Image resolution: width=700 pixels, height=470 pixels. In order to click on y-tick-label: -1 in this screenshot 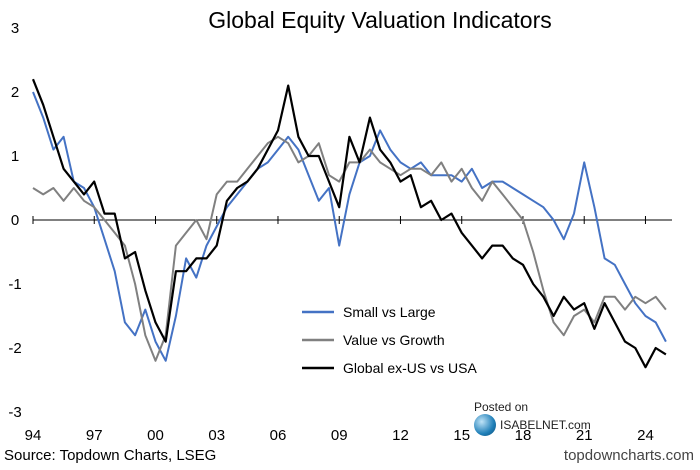, I will do `click(14, 284)`.